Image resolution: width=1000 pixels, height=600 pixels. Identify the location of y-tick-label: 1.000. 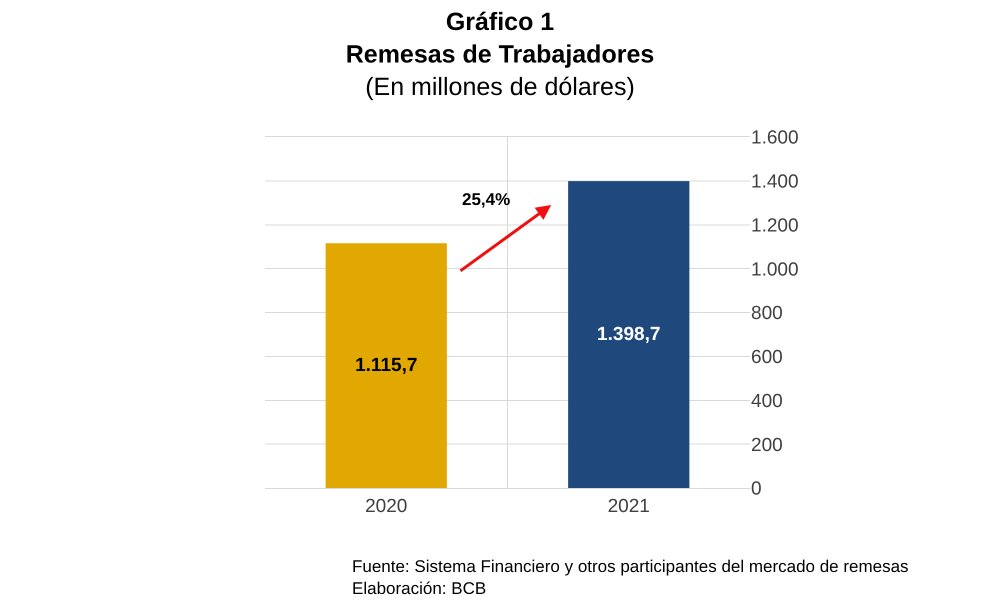
(775, 269).